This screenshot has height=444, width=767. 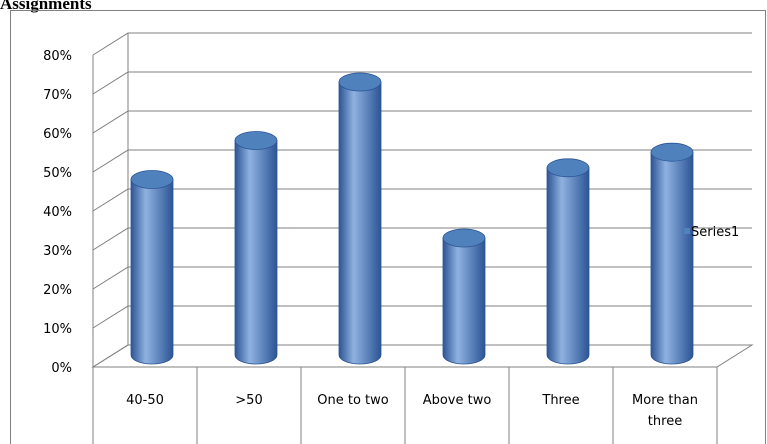 I want to click on y-tick-label: 40%, so click(x=57, y=212).